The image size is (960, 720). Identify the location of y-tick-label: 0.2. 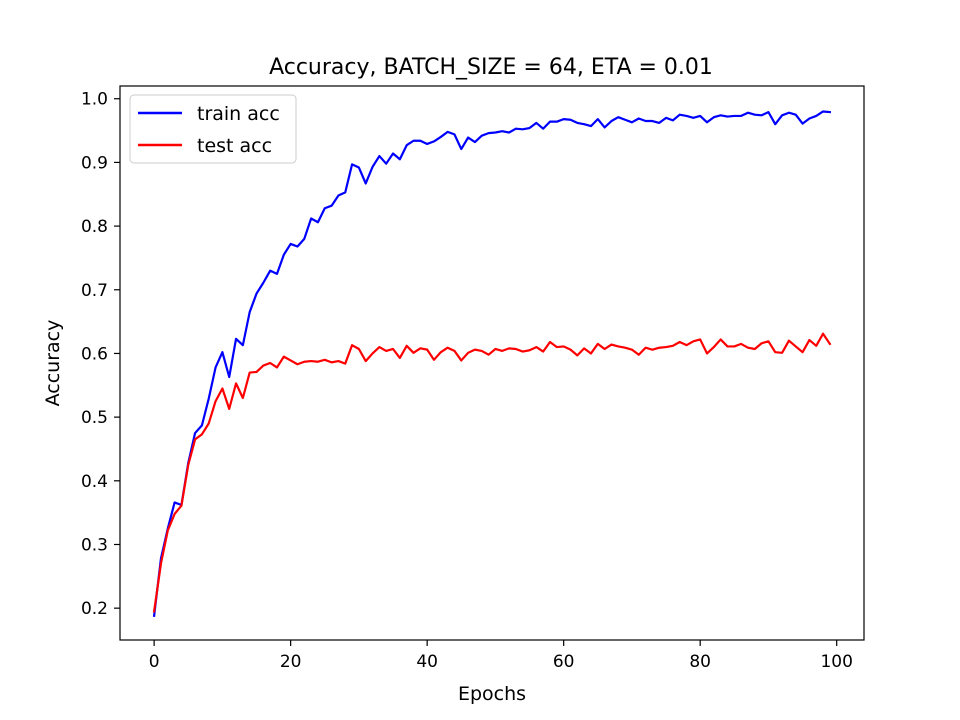
(94, 609).